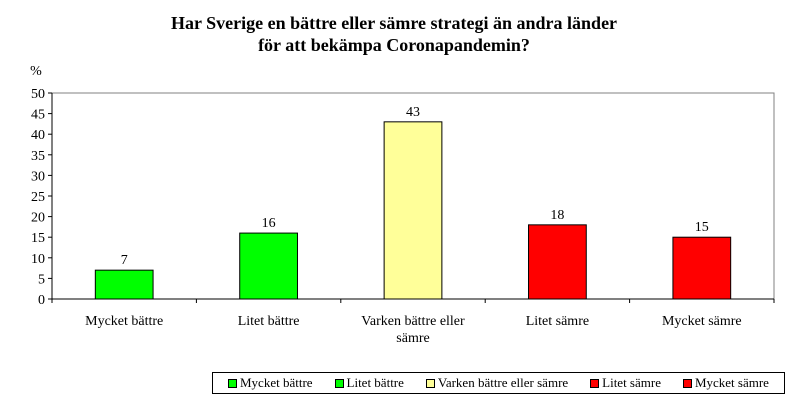  What do you see at coordinates (702, 227) in the screenshot?
I see `bar-value-label: 15` at bounding box center [702, 227].